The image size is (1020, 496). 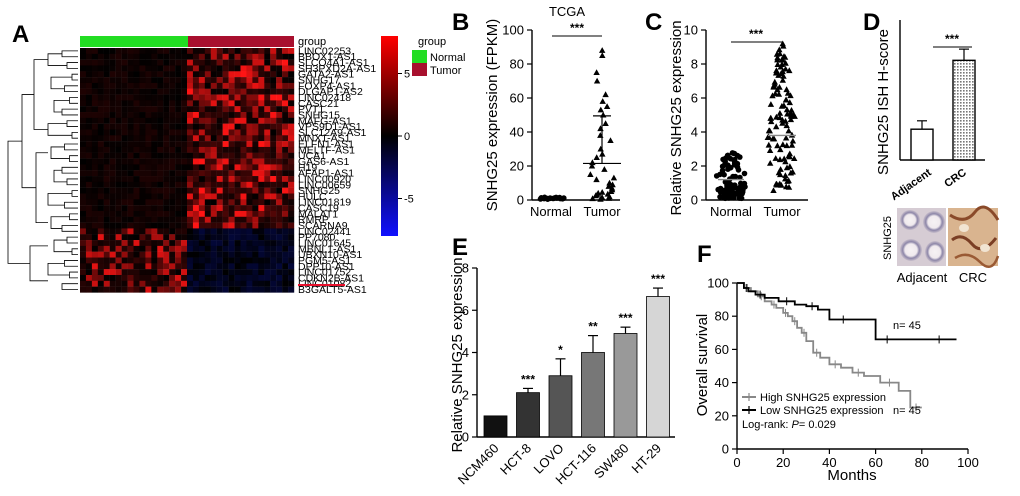 I want to click on dendrogram-branch, so click(x=72, y=123).